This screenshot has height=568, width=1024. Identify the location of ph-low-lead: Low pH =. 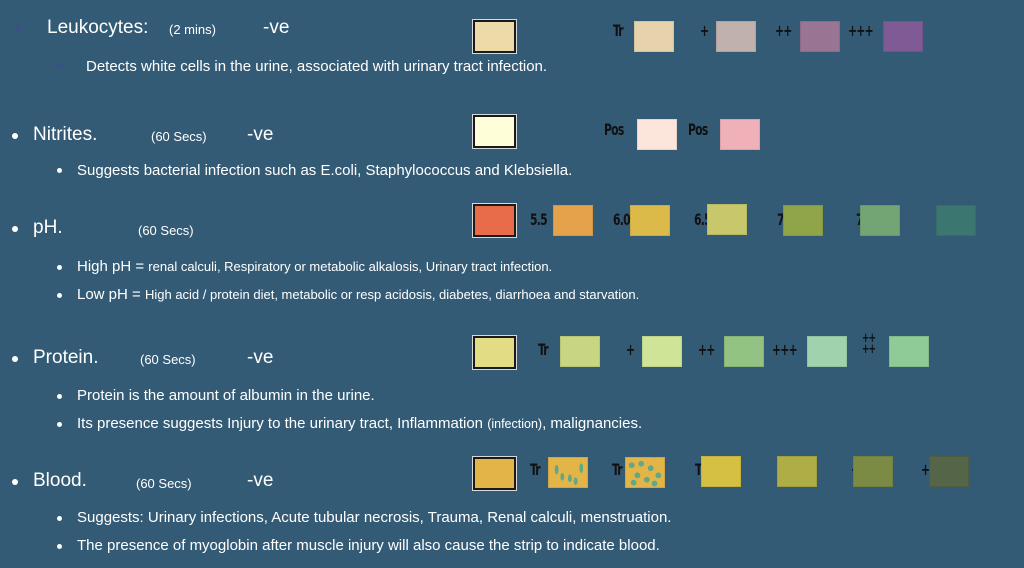
(111, 294).